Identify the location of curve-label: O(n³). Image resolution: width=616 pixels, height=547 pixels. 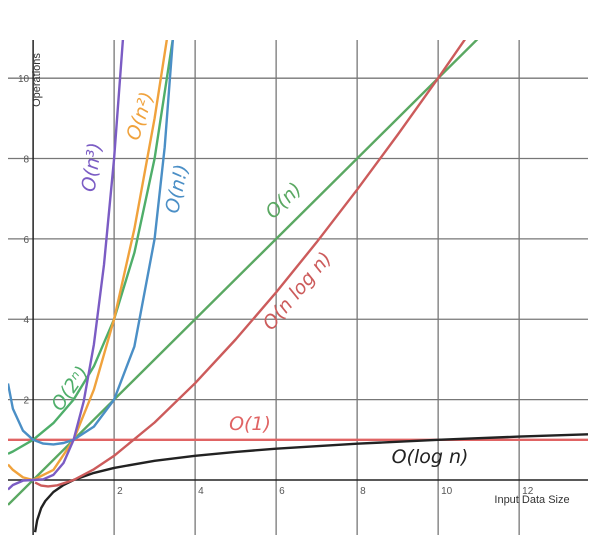
(92, 167).